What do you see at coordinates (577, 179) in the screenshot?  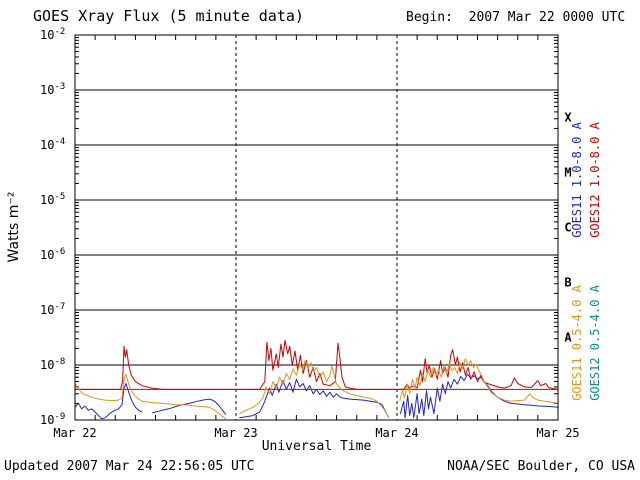 I see `series-axis-label: GOES11 1.0-8.0 A` at bounding box center [577, 179].